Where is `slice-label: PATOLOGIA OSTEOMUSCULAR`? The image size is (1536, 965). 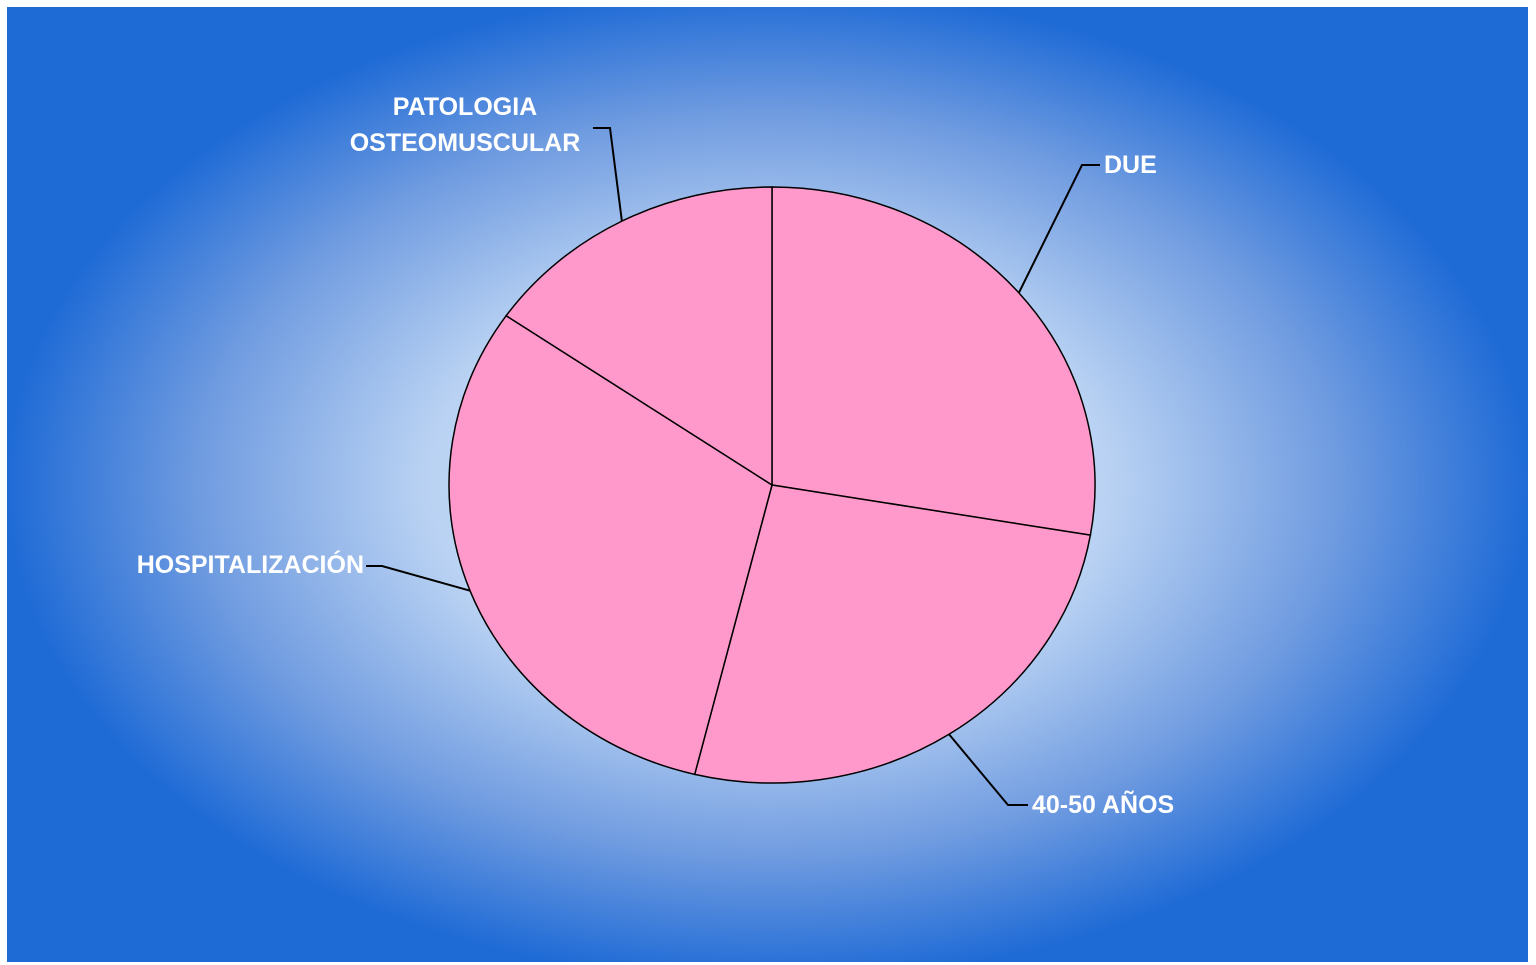 slice-label: PATOLOGIA OSTEOMUSCULAR is located at coordinates (465, 125).